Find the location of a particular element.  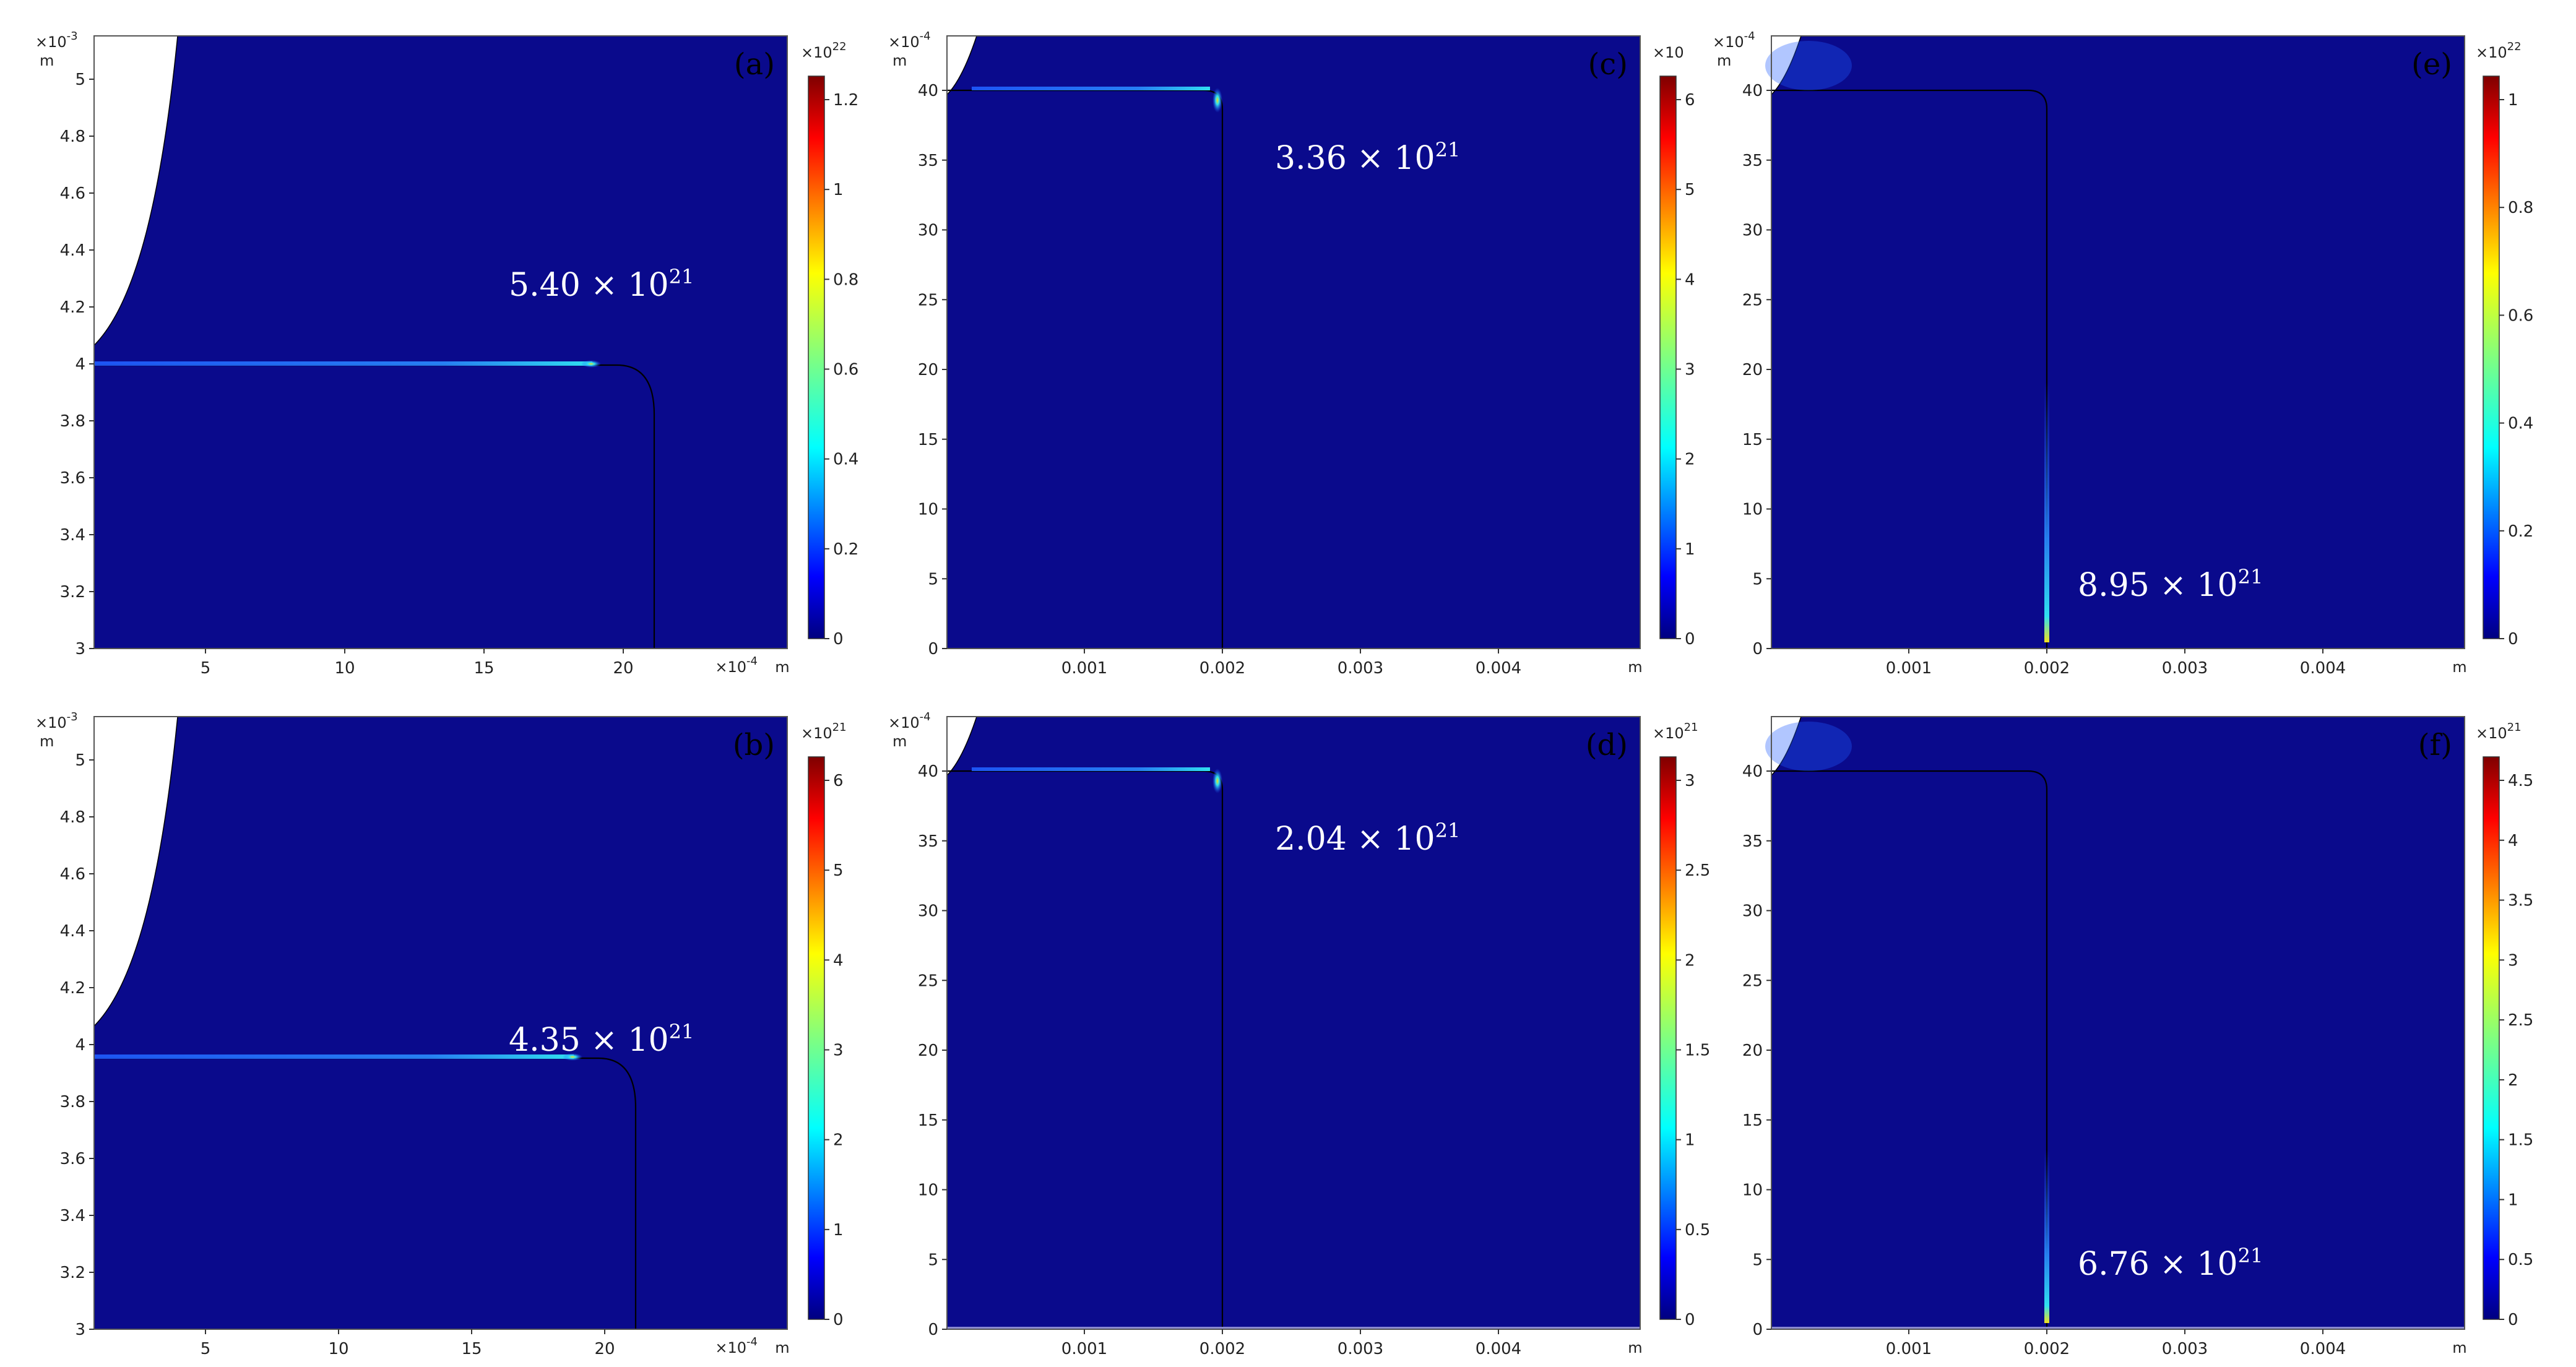

y-tick-label: 20 is located at coordinates (928, 1050).